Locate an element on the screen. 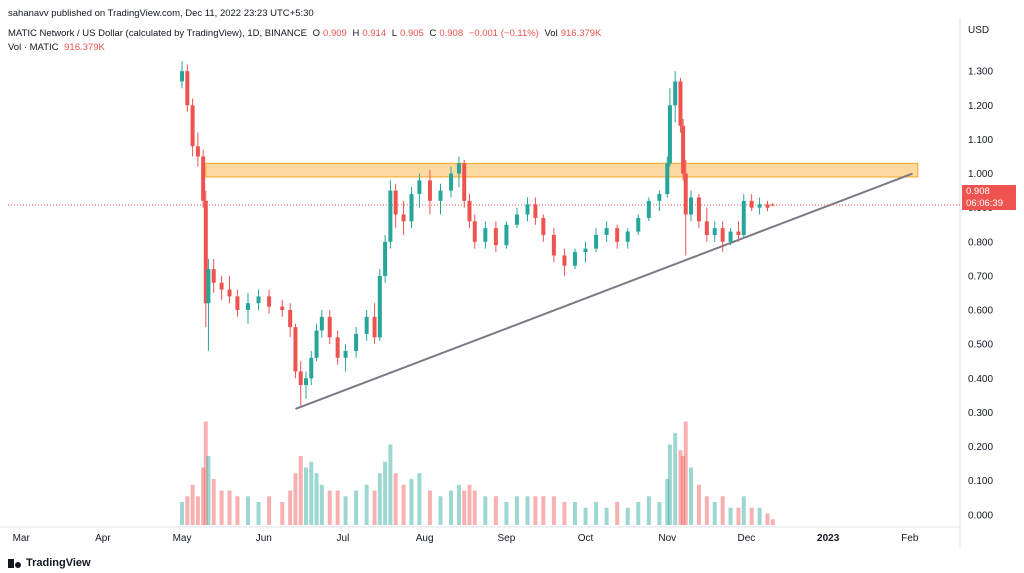 This screenshot has width=1024, height=573. x-tick-label: Aug is located at coordinates (425, 538).